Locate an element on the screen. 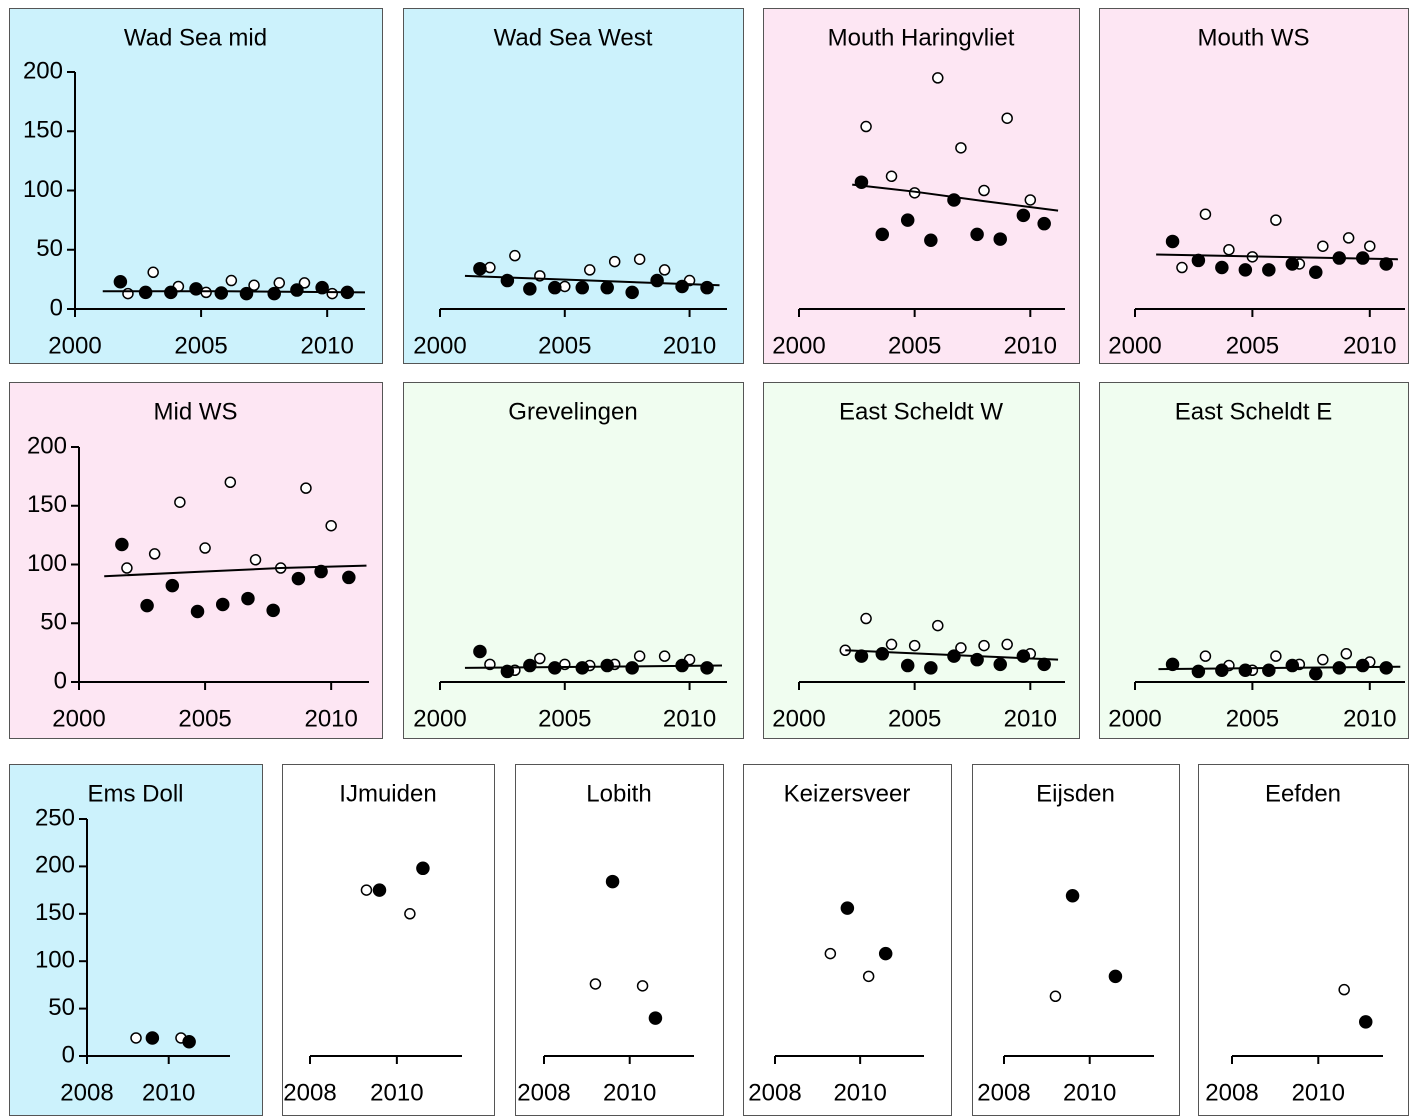 The width and height of the screenshot is (1409, 1116). panel-title: Keizersveer is located at coordinates (847, 793).